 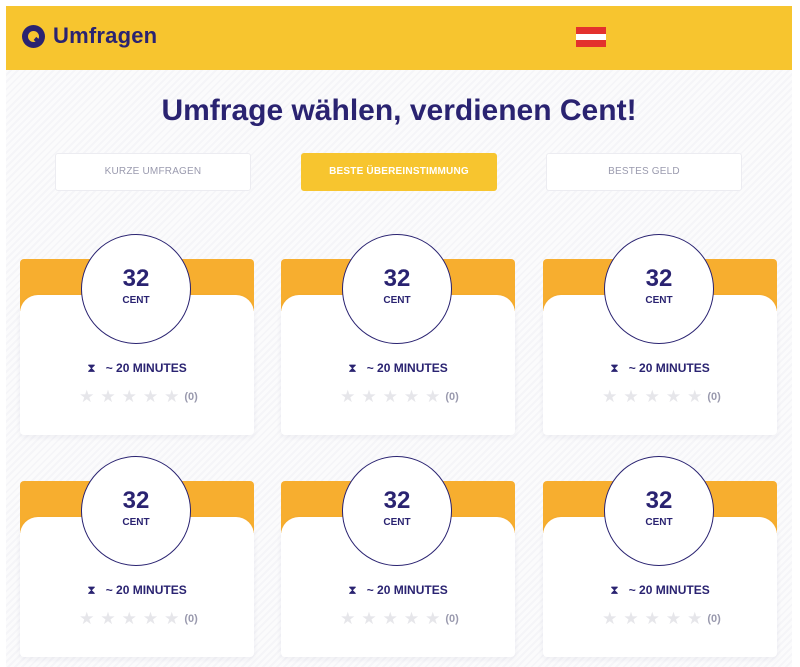 I want to click on title-highlight: Cent, so click(x=593, y=110).